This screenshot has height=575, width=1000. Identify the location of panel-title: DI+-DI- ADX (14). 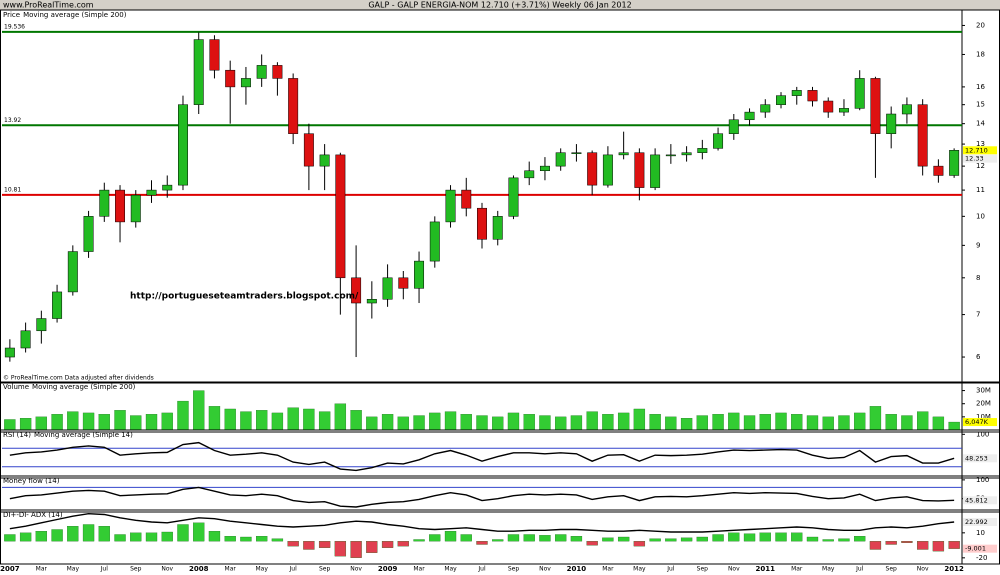
(33, 515).